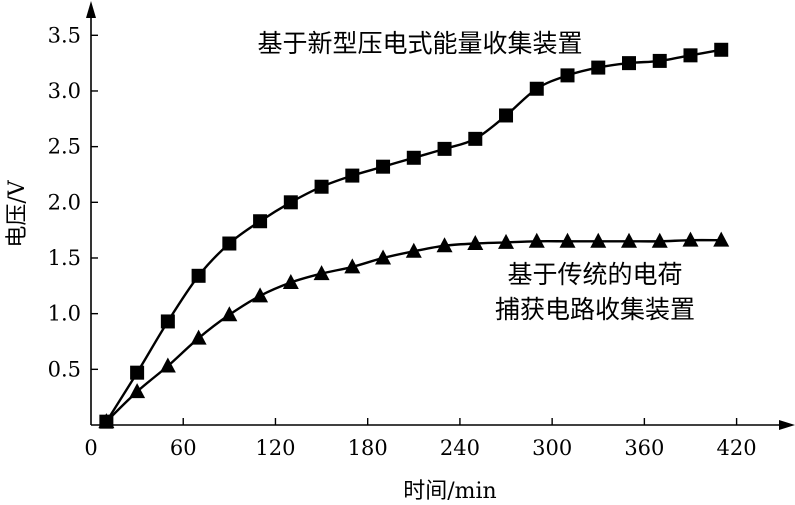  What do you see at coordinates (64, 258) in the screenshot?
I see `y-tick-label: 1.5` at bounding box center [64, 258].